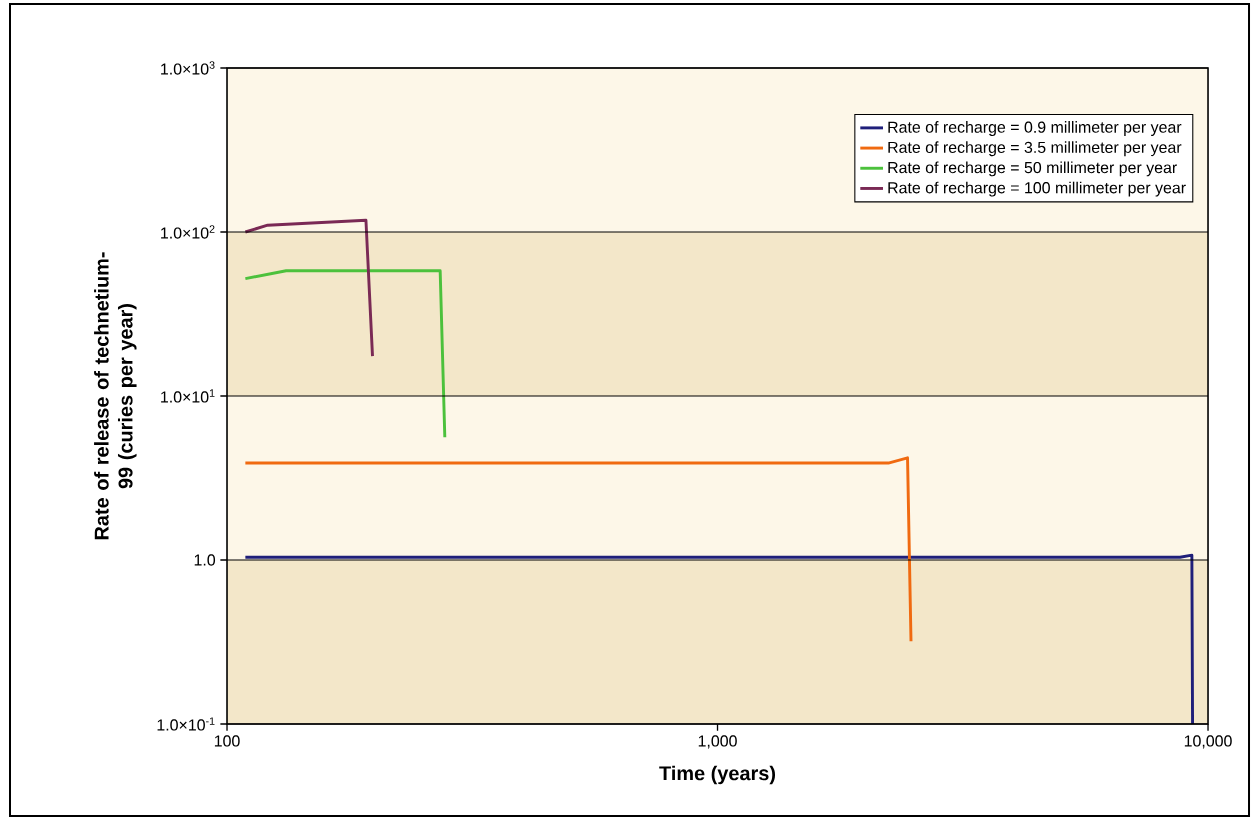 This screenshot has height=826, width=1253. I want to click on y-tick-label: 1.0×10$^{3}$, so click(188, 68).